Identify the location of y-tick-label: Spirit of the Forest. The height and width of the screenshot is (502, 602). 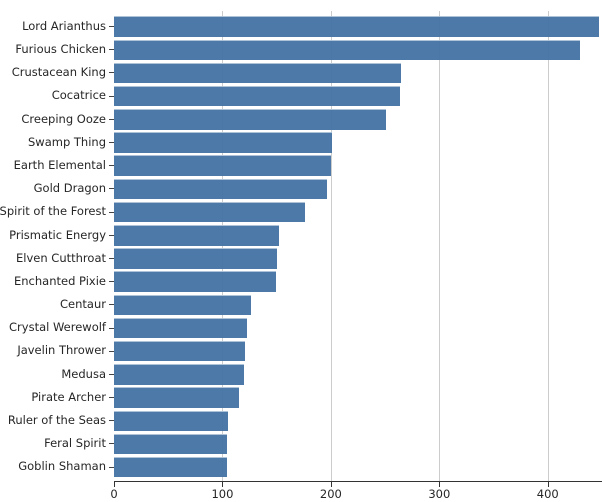
(53, 211).